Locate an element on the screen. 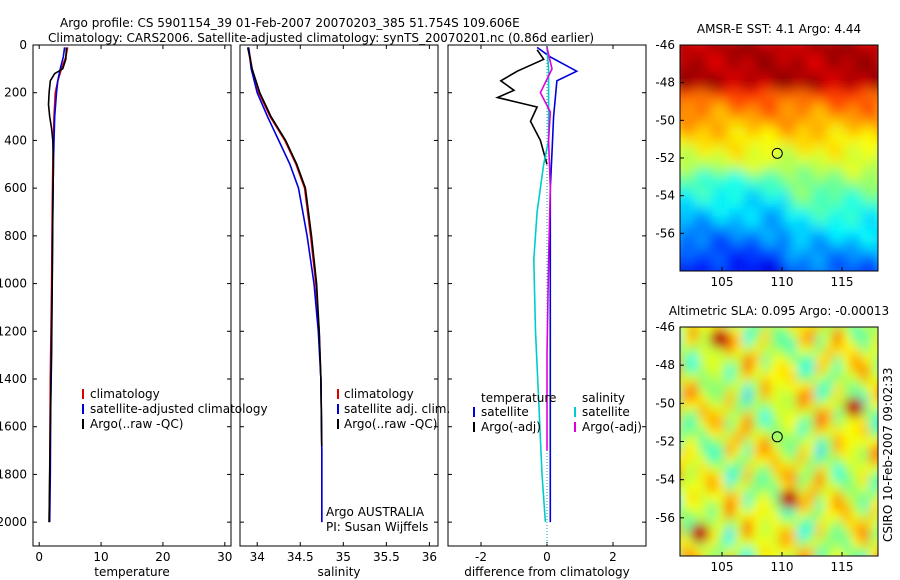 This screenshot has height=580, width=900. salinity-series-argo-raw-qc- is located at coordinates (284, 246).